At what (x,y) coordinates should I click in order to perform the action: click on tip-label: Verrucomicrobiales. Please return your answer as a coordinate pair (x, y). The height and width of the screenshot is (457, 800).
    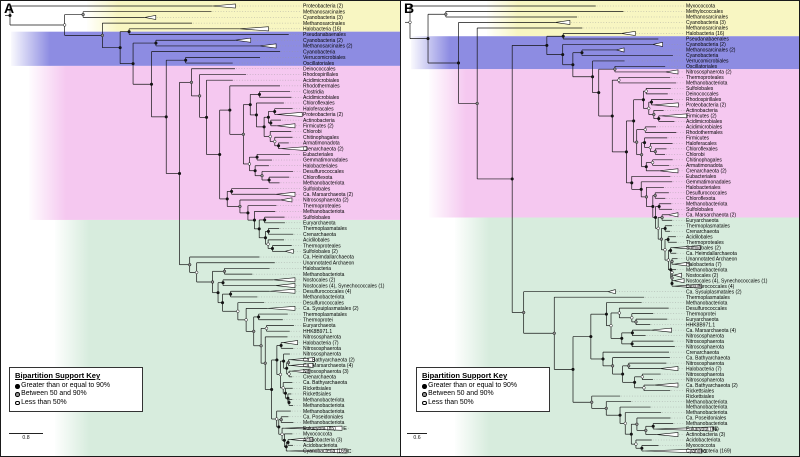
    Looking at the image, I should click on (324, 58).